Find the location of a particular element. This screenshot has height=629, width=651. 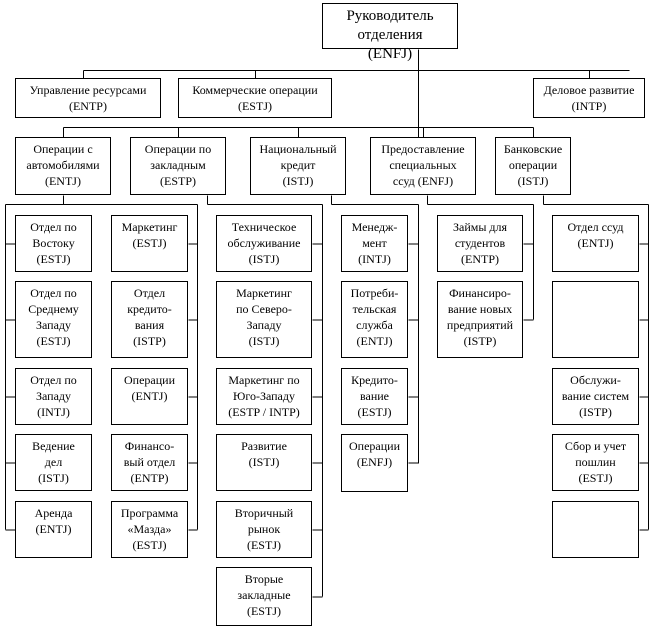

box-unit-national: Потреби- тельская служба (ENTJ) is located at coordinates (374, 319).